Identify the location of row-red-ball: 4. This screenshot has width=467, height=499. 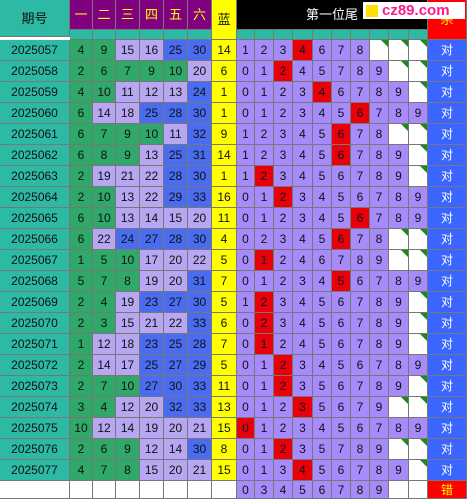
(81, 92).